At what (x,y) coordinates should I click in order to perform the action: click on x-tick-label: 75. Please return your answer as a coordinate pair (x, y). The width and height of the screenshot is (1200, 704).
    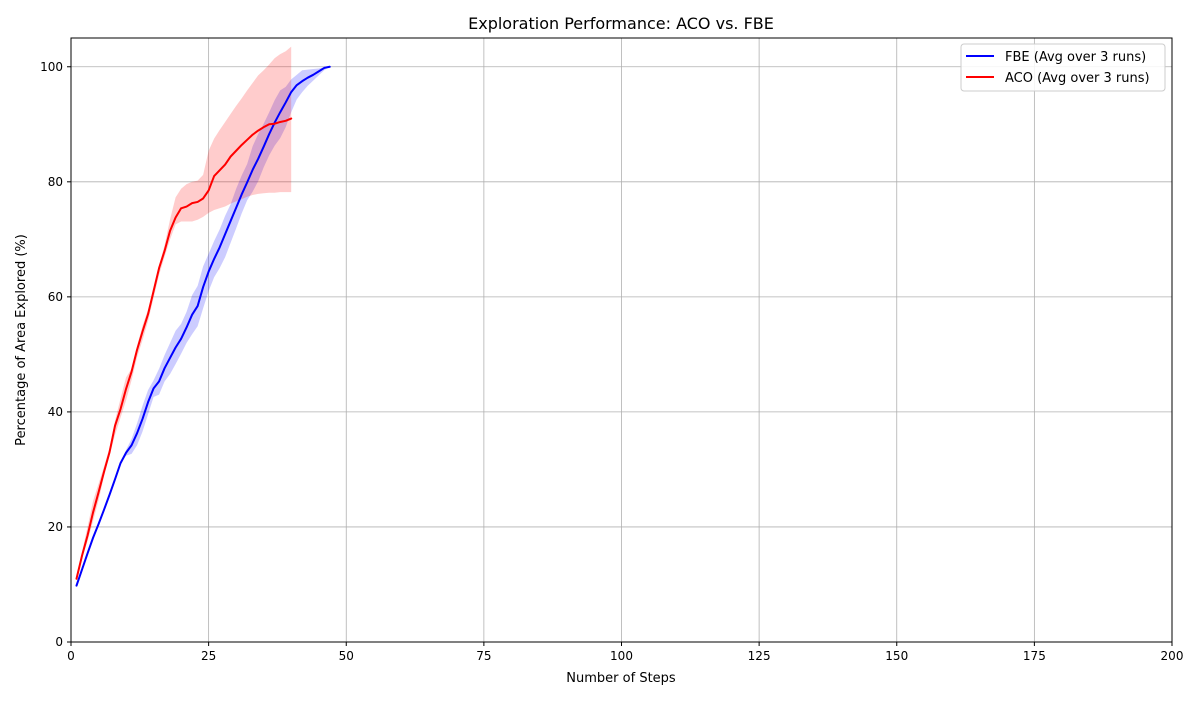
    Looking at the image, I should click on (483, 656).